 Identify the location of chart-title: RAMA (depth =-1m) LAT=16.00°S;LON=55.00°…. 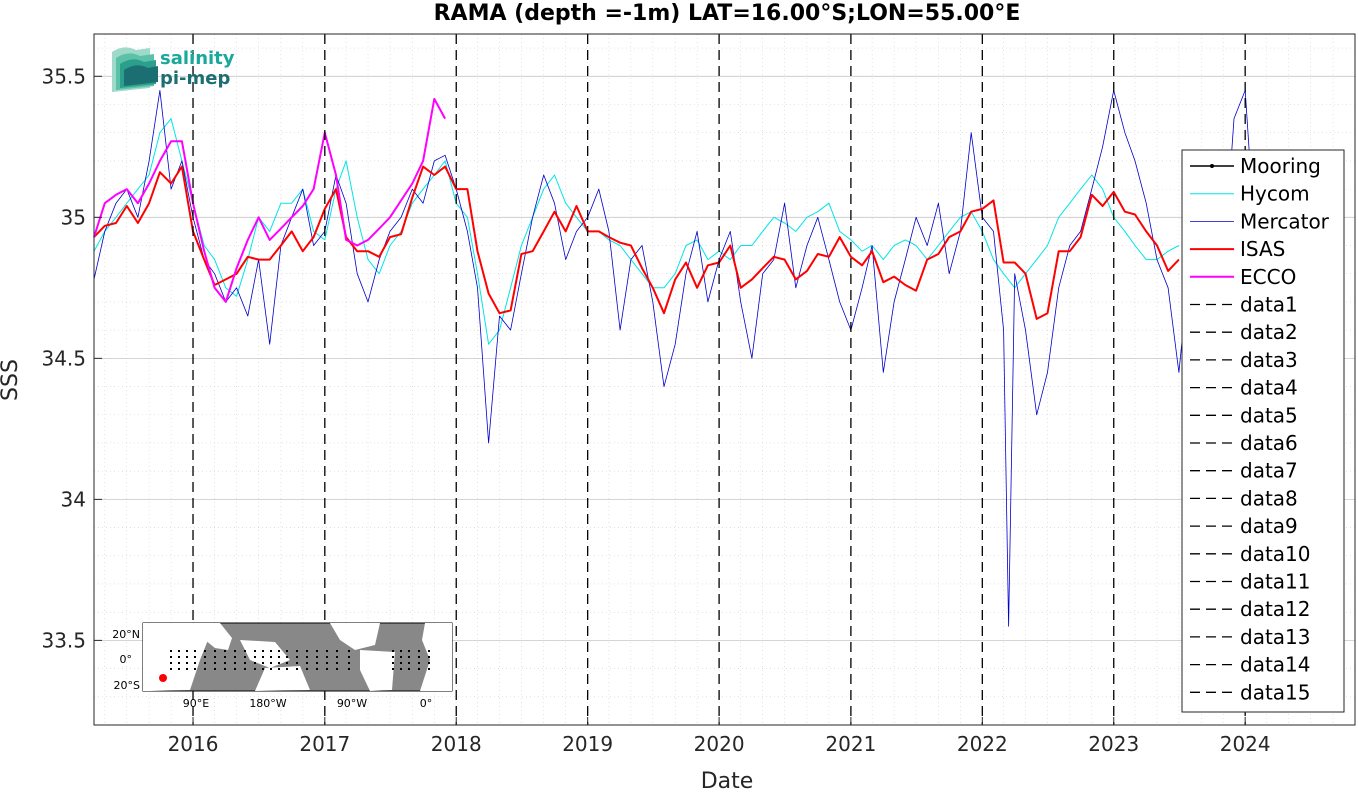
(727, 13).